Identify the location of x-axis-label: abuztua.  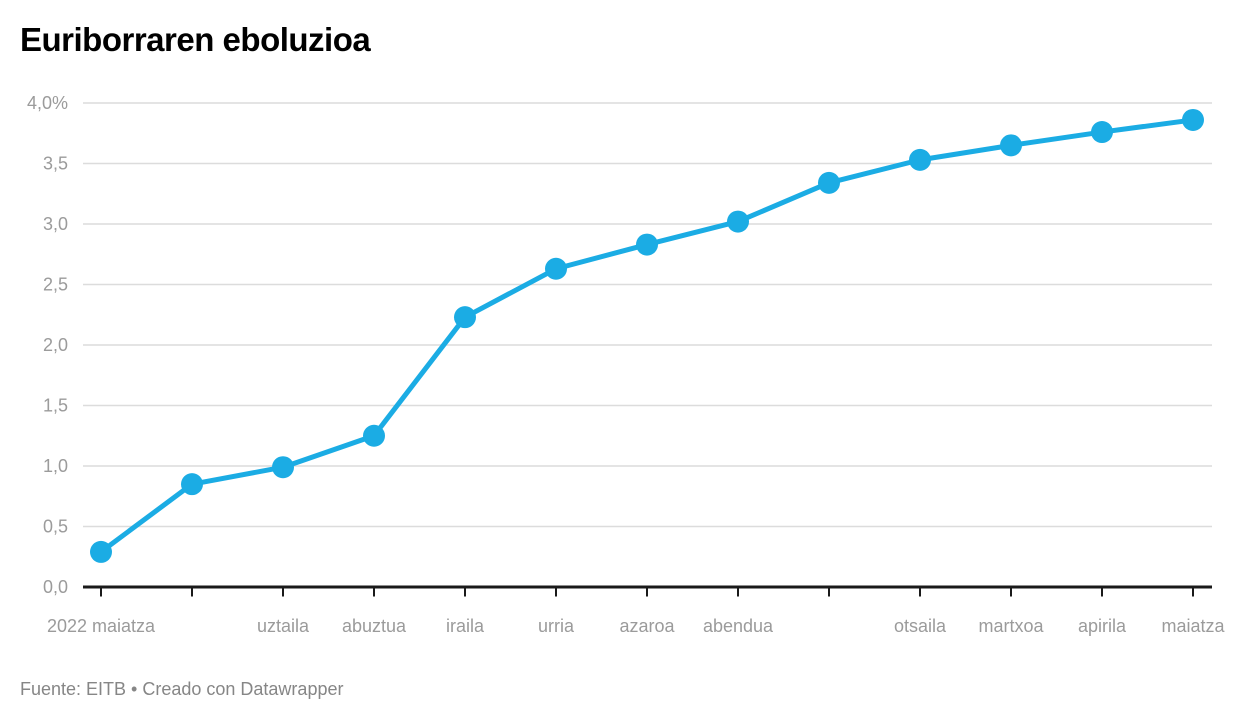
(374, 626).